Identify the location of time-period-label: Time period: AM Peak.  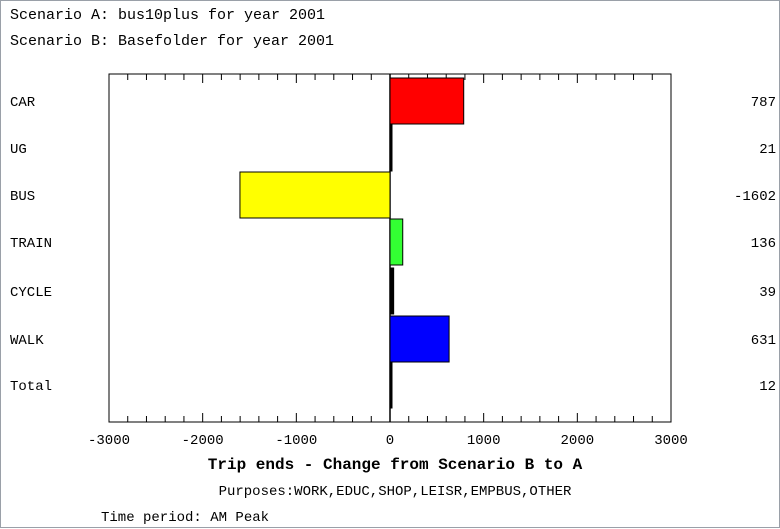
(185, 518).